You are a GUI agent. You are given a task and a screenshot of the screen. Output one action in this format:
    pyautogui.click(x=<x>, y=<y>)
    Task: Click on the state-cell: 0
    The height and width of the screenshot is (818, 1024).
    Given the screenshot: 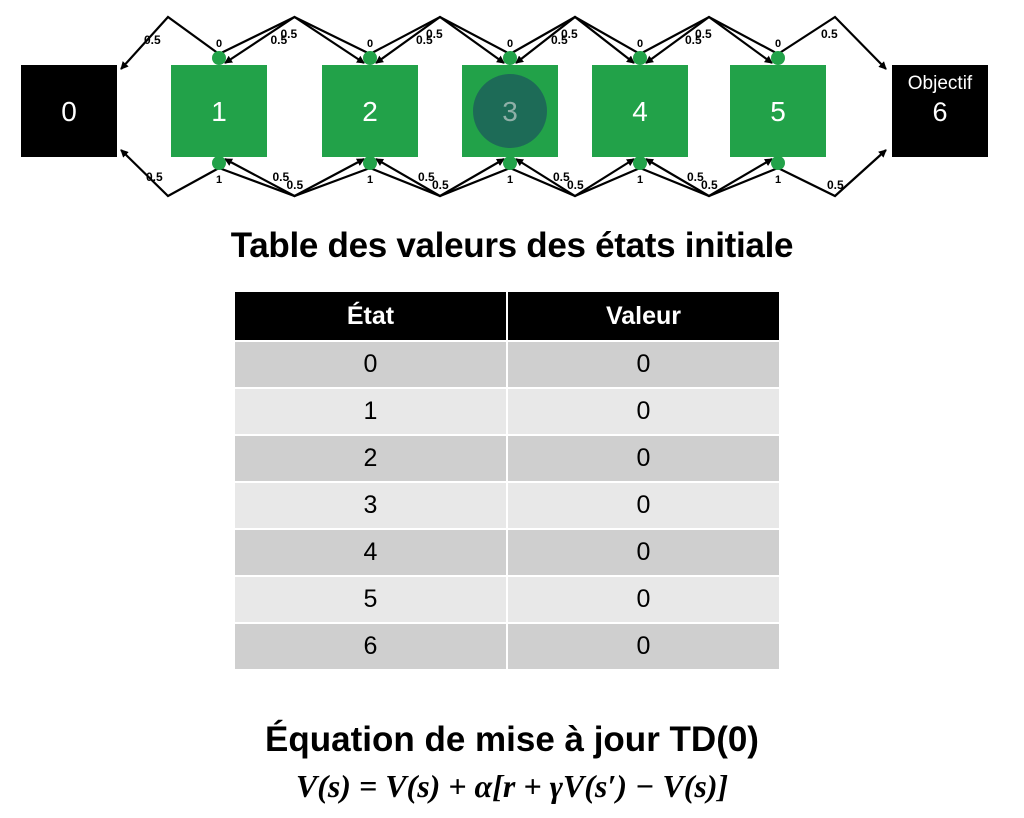 What is the action you would take?
    pyautogui.click(x=370, y=364)
    